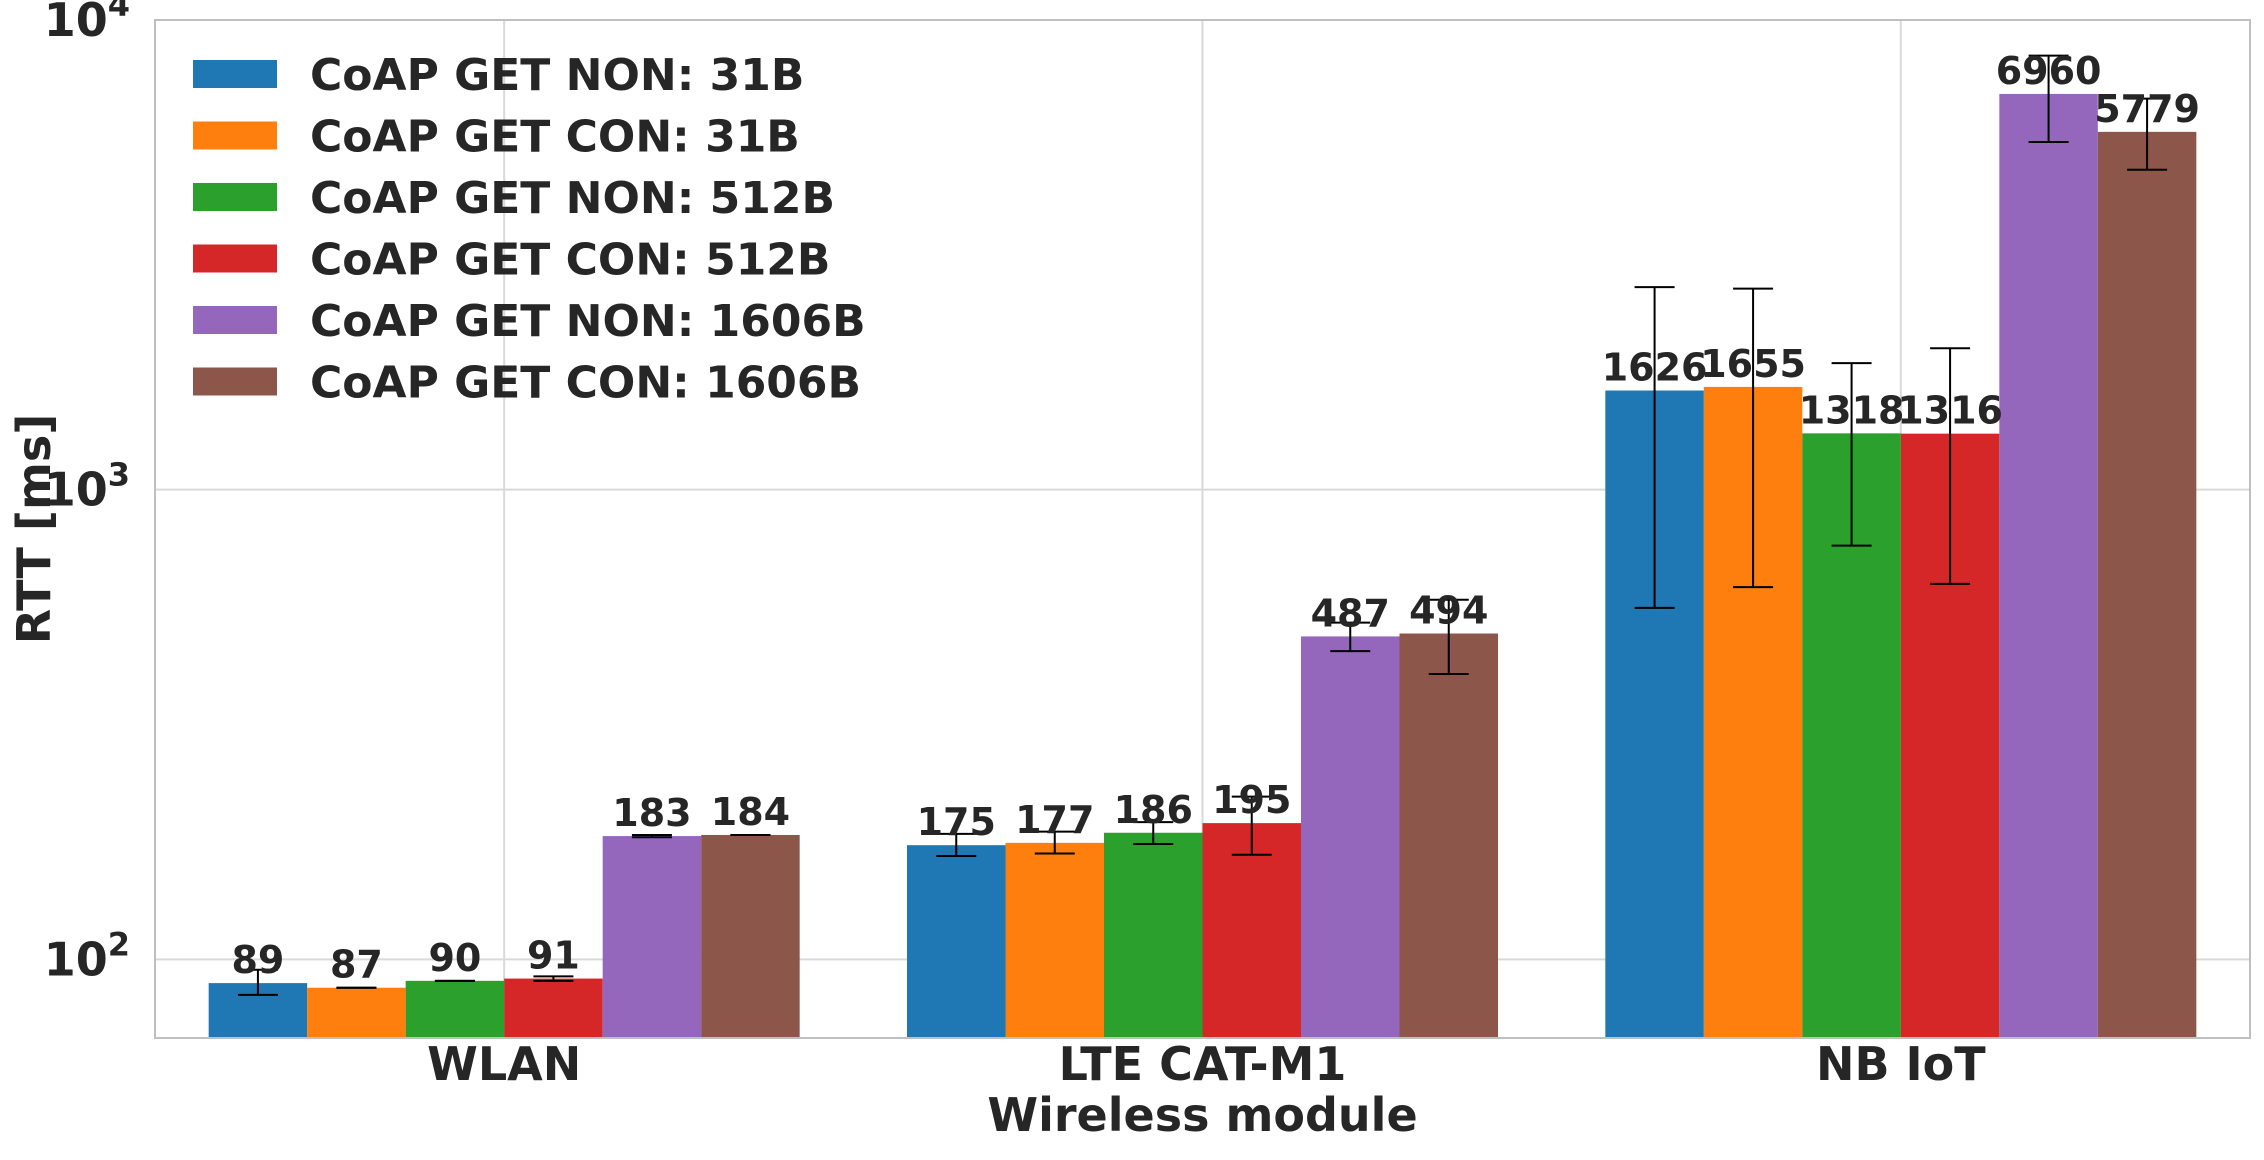  Describe the element at coordinates (1655, 368) in the screenshot. I see `data-label: 1626` at that location.